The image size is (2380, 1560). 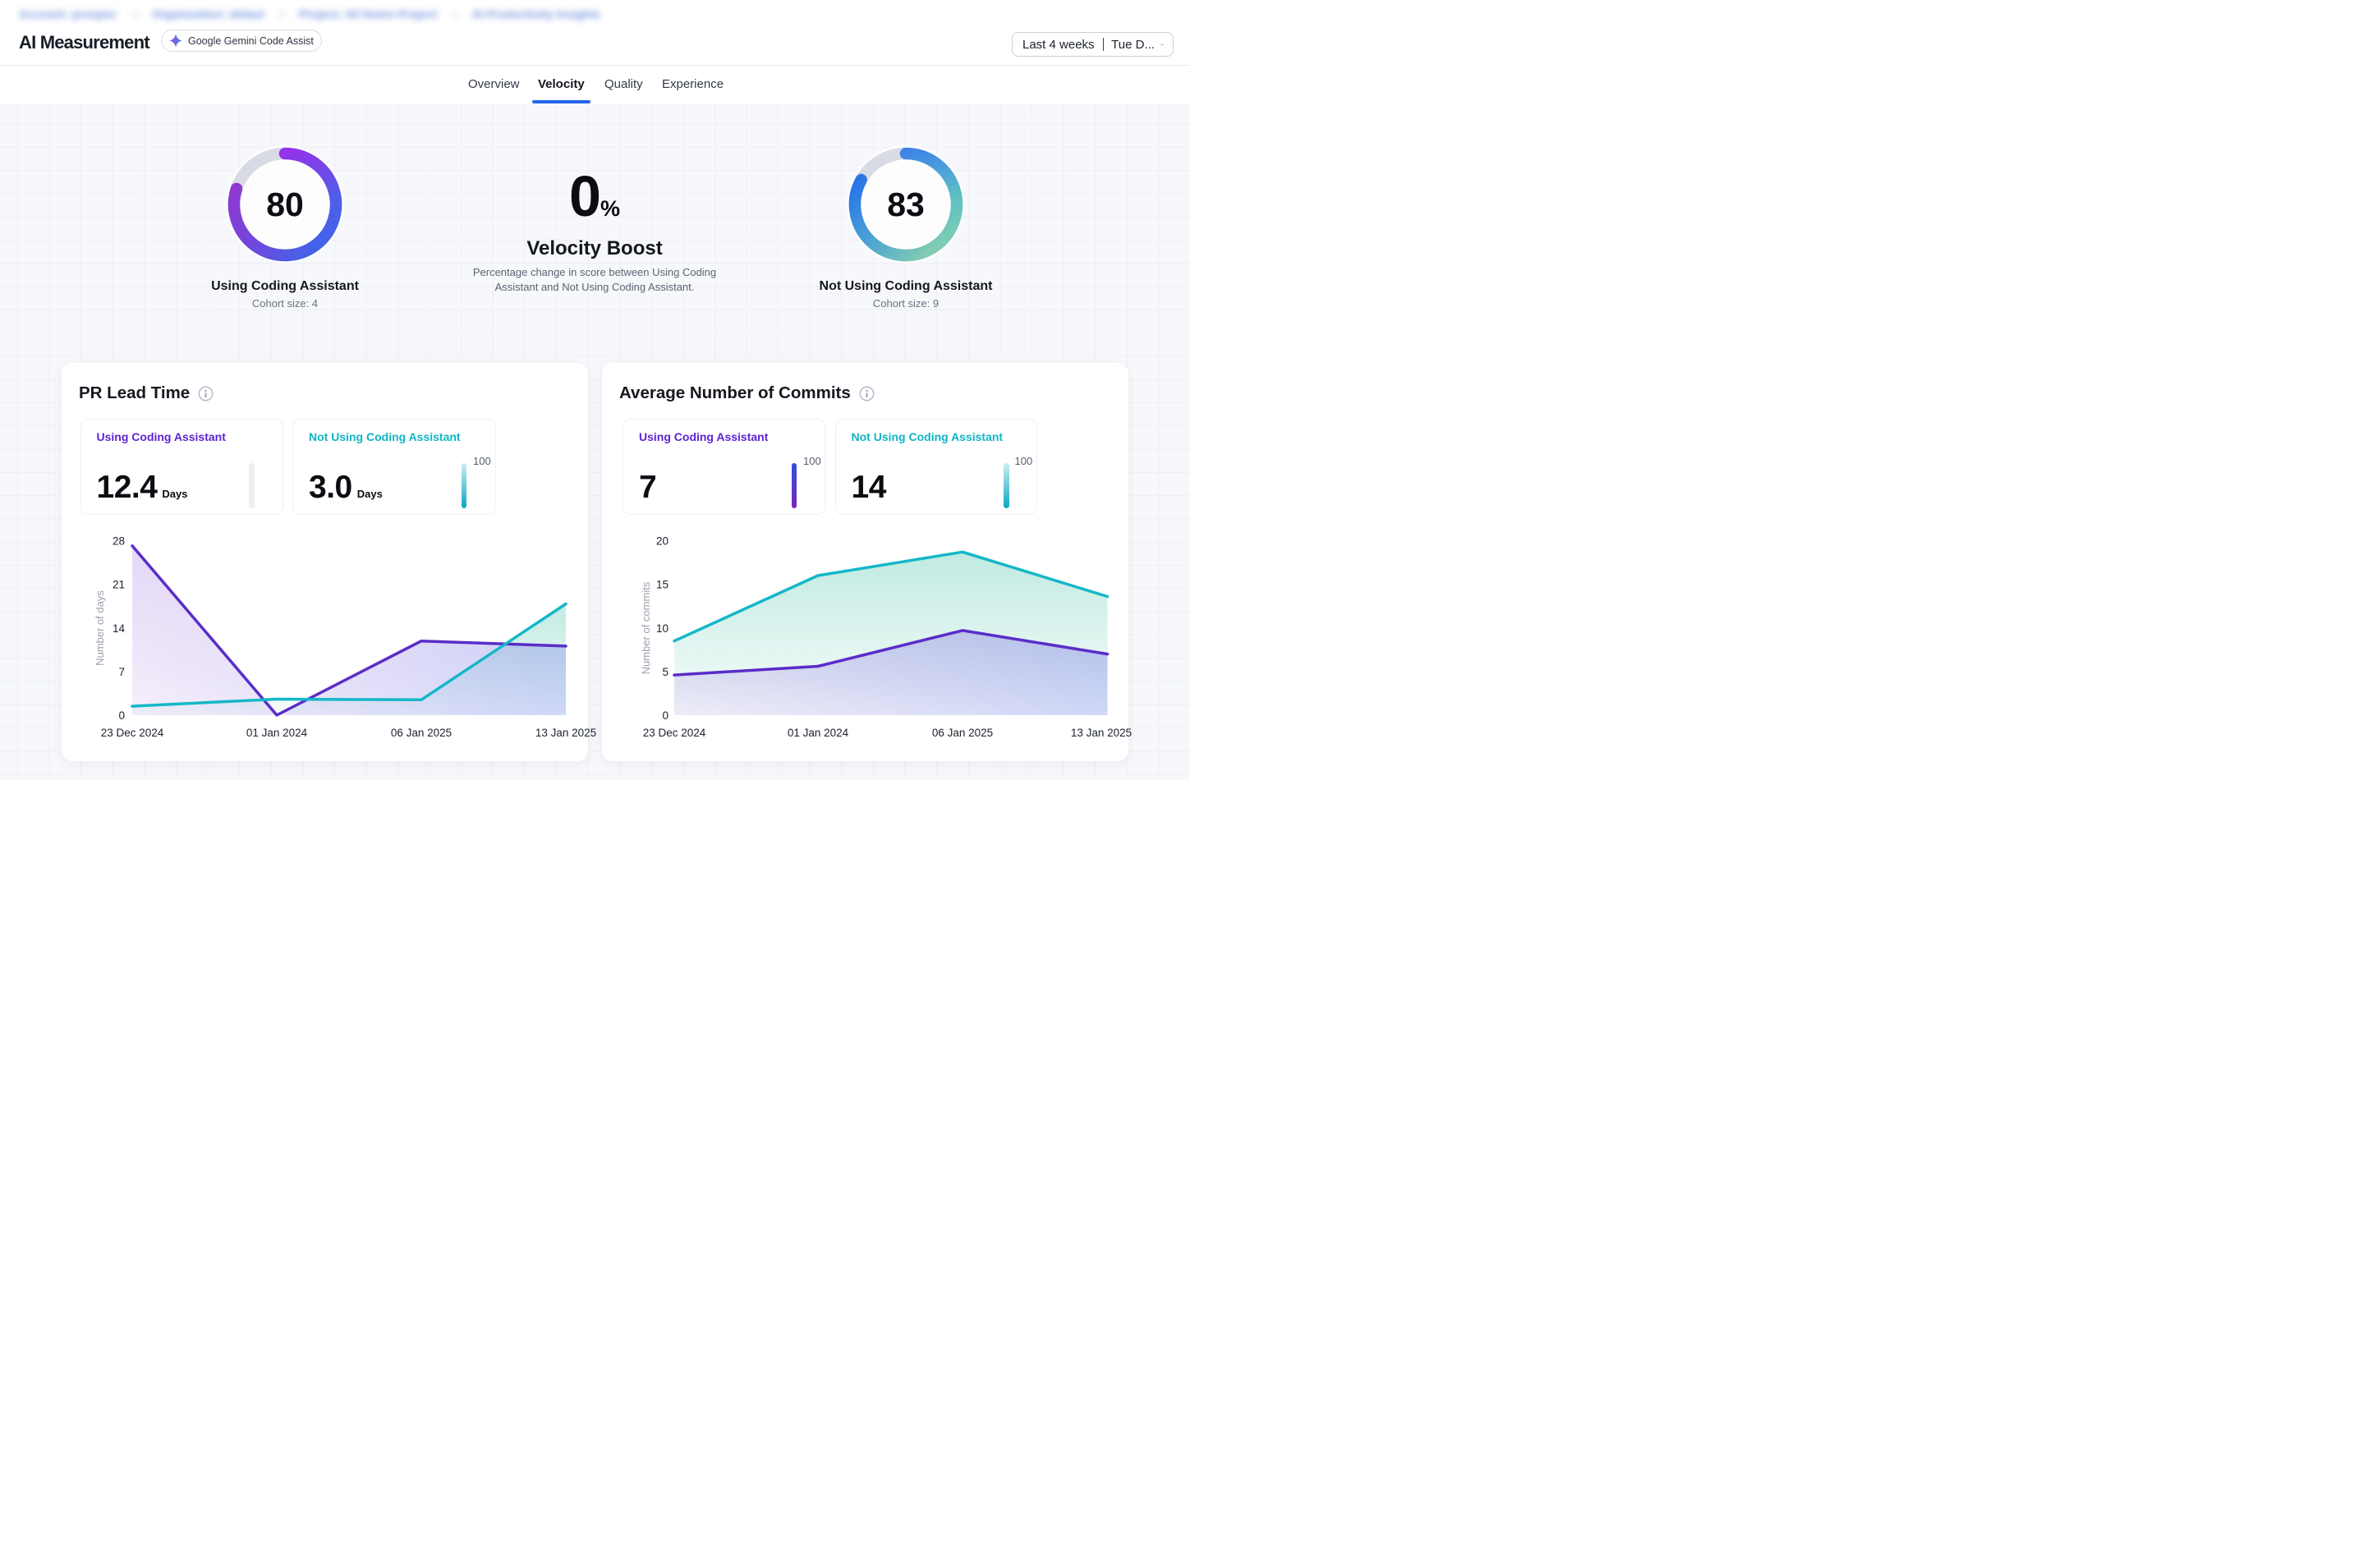 What do you see at coordinates (119, 585) in the screenshot?
I see `svg-text: 21` at bounding box center [119, 585].